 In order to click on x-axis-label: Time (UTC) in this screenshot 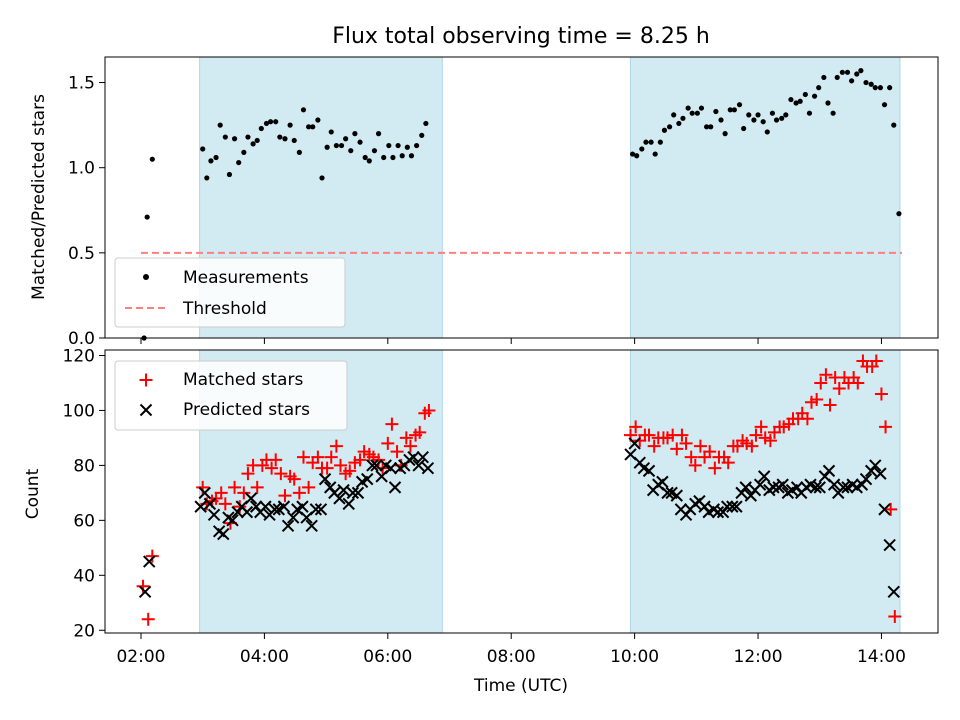, I will do `click(520, 686)`.